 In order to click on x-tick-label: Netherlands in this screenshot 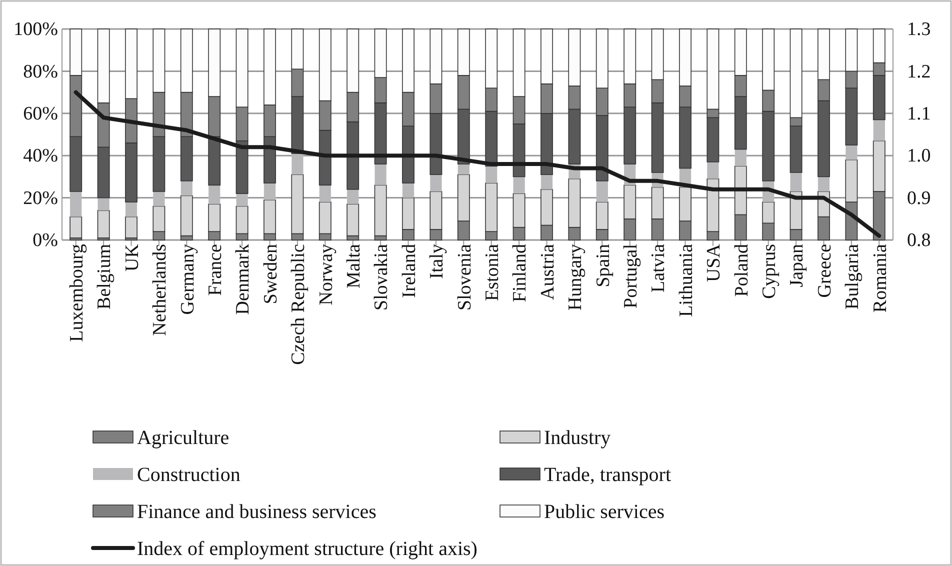, I will do `click(160, 290)`.